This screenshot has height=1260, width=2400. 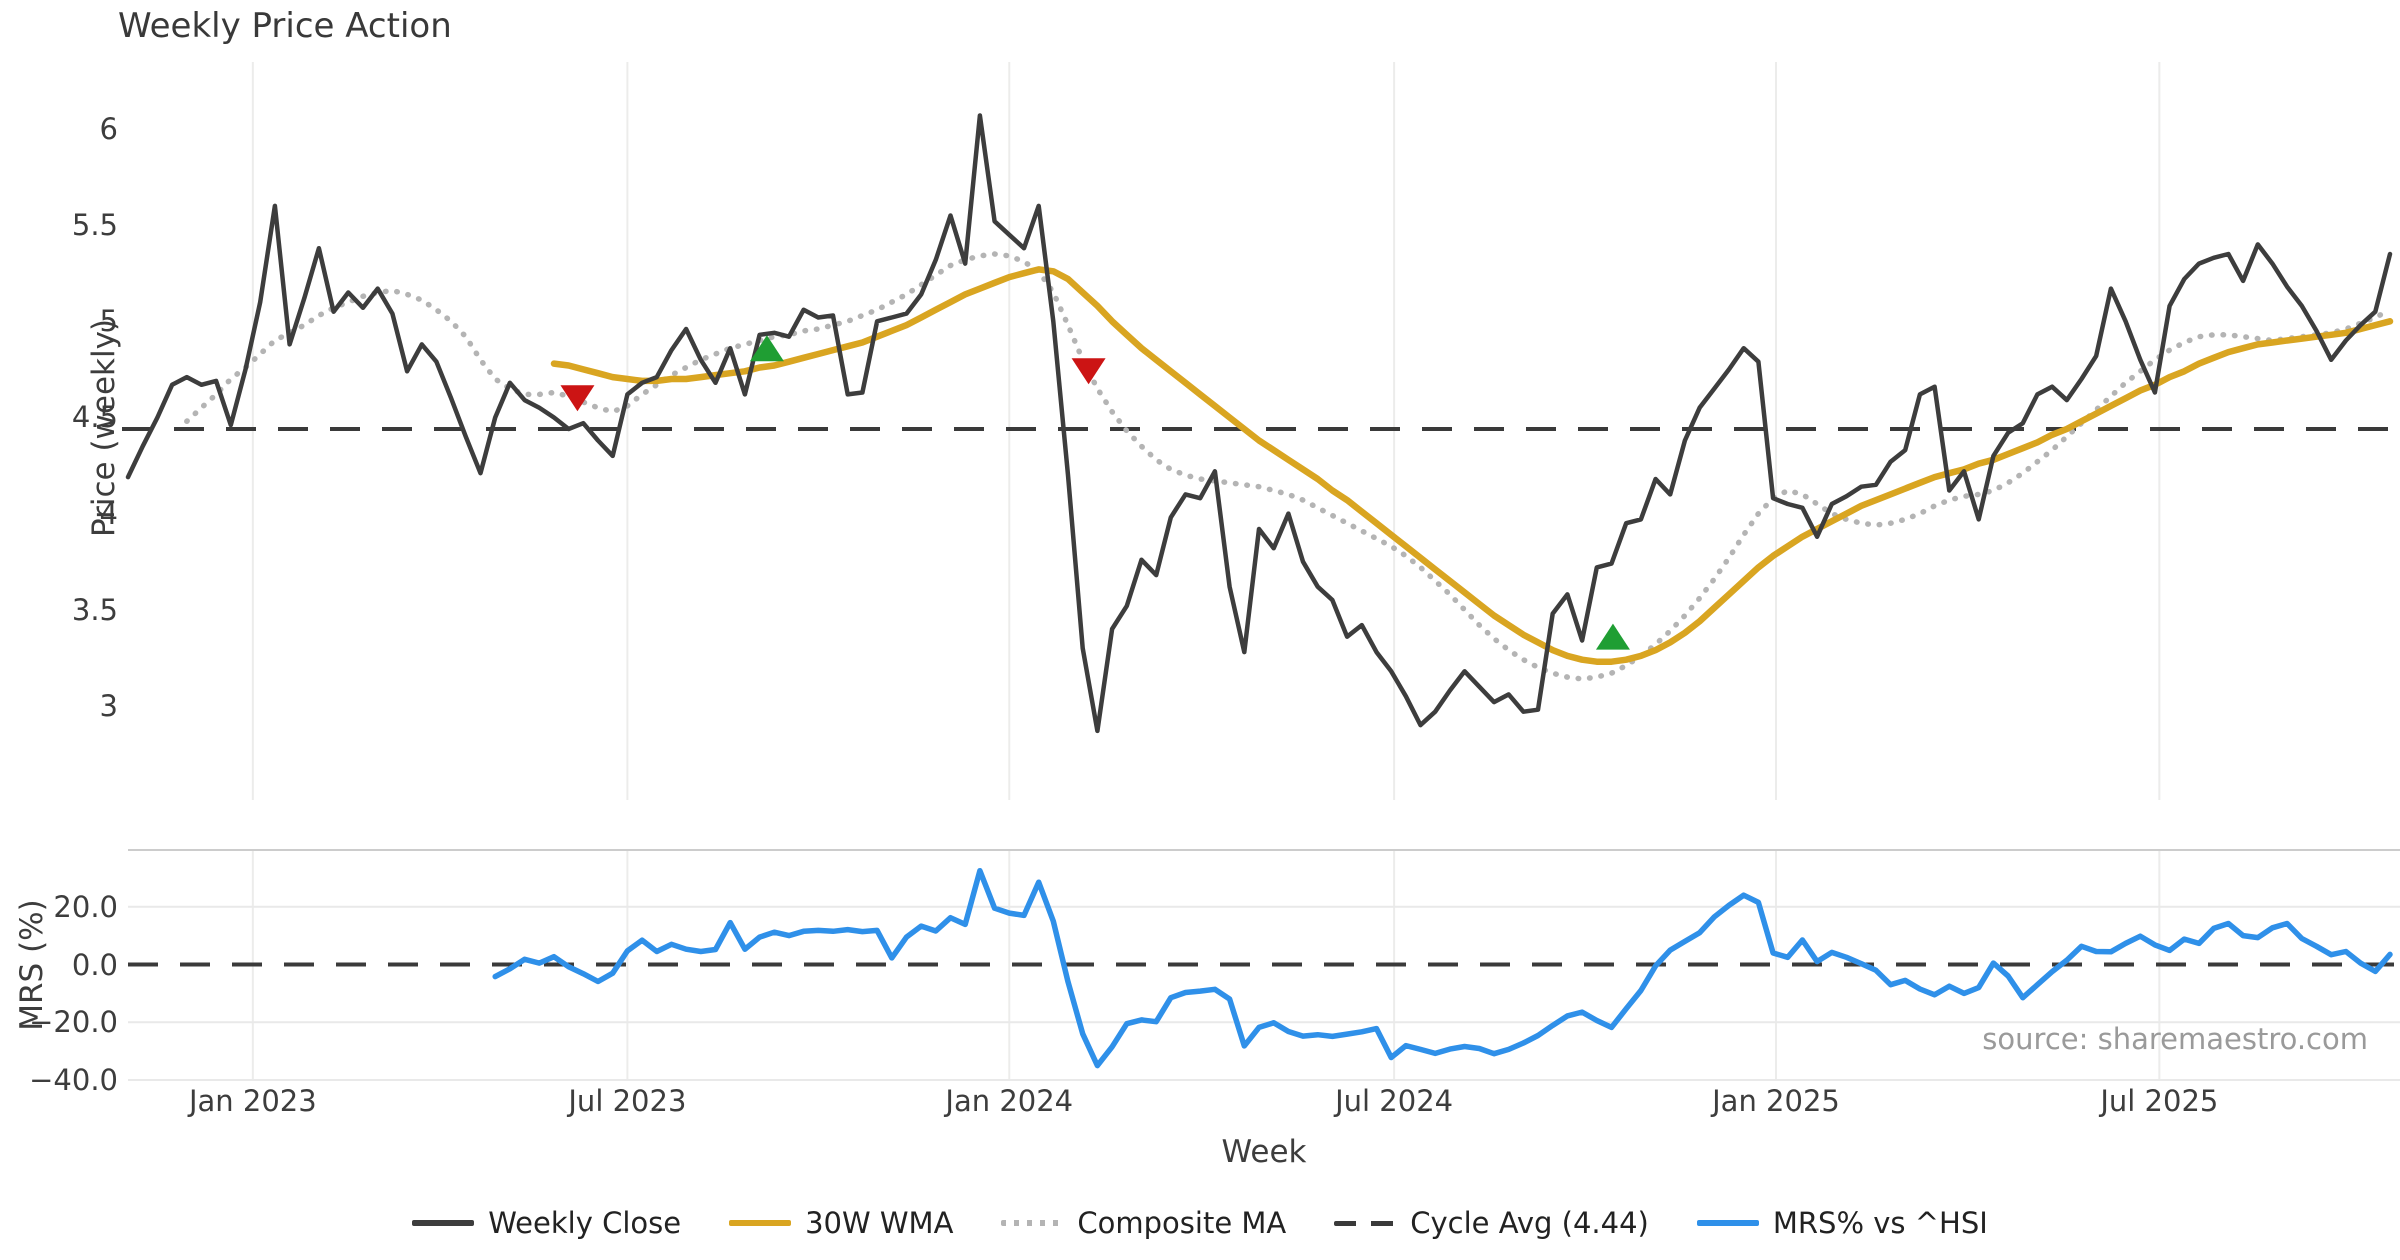 I want to click on legend-item: 30W WMA, so click(x=841, y=1223).